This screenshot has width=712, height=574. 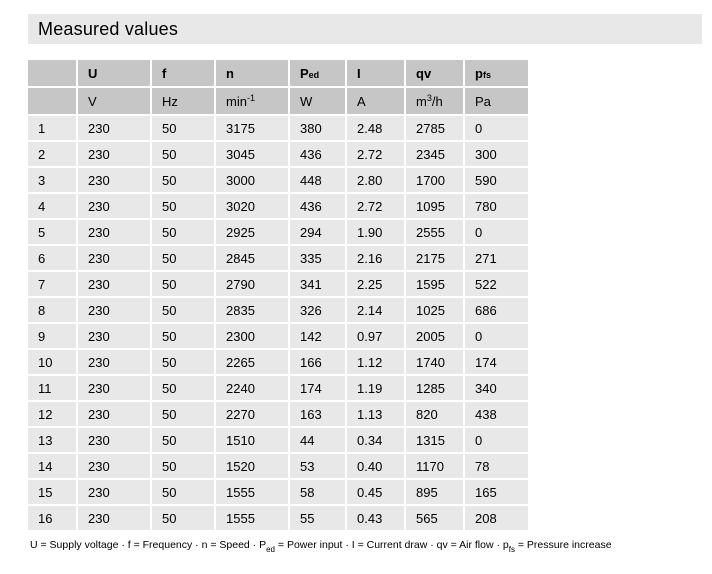 What do you see at coordinates (317, 492) in the screenshot?
I see `data-cell-Ped: 58` at bounding box center [317, 492].